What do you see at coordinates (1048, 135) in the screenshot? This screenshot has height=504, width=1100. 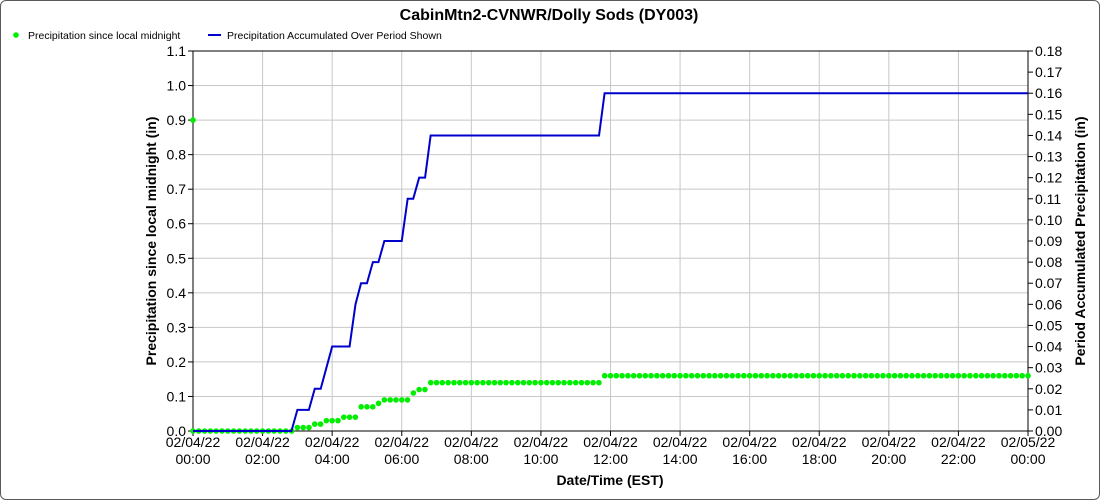 I see `y-right-tick-label: 0.14` at bounding box center [1048, 135].